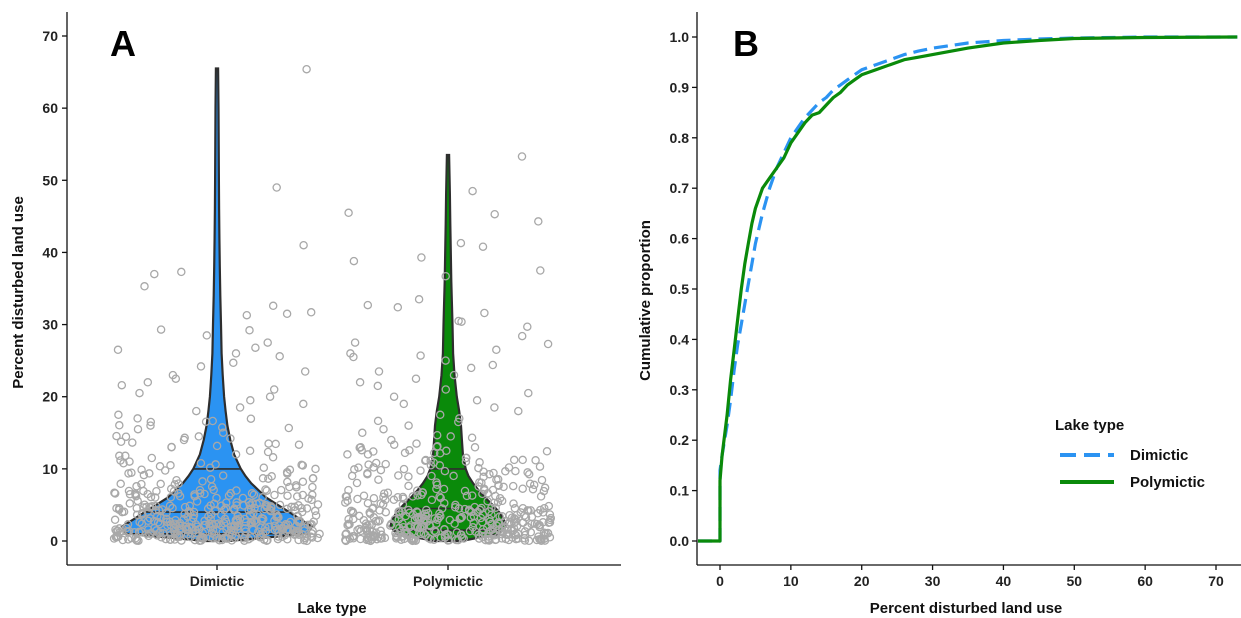 This screenshot has height=618, width=1241. Describe the element at coordinates (680, 440) in the screenshot. I see `y-tick-label: 0.2` at that location.